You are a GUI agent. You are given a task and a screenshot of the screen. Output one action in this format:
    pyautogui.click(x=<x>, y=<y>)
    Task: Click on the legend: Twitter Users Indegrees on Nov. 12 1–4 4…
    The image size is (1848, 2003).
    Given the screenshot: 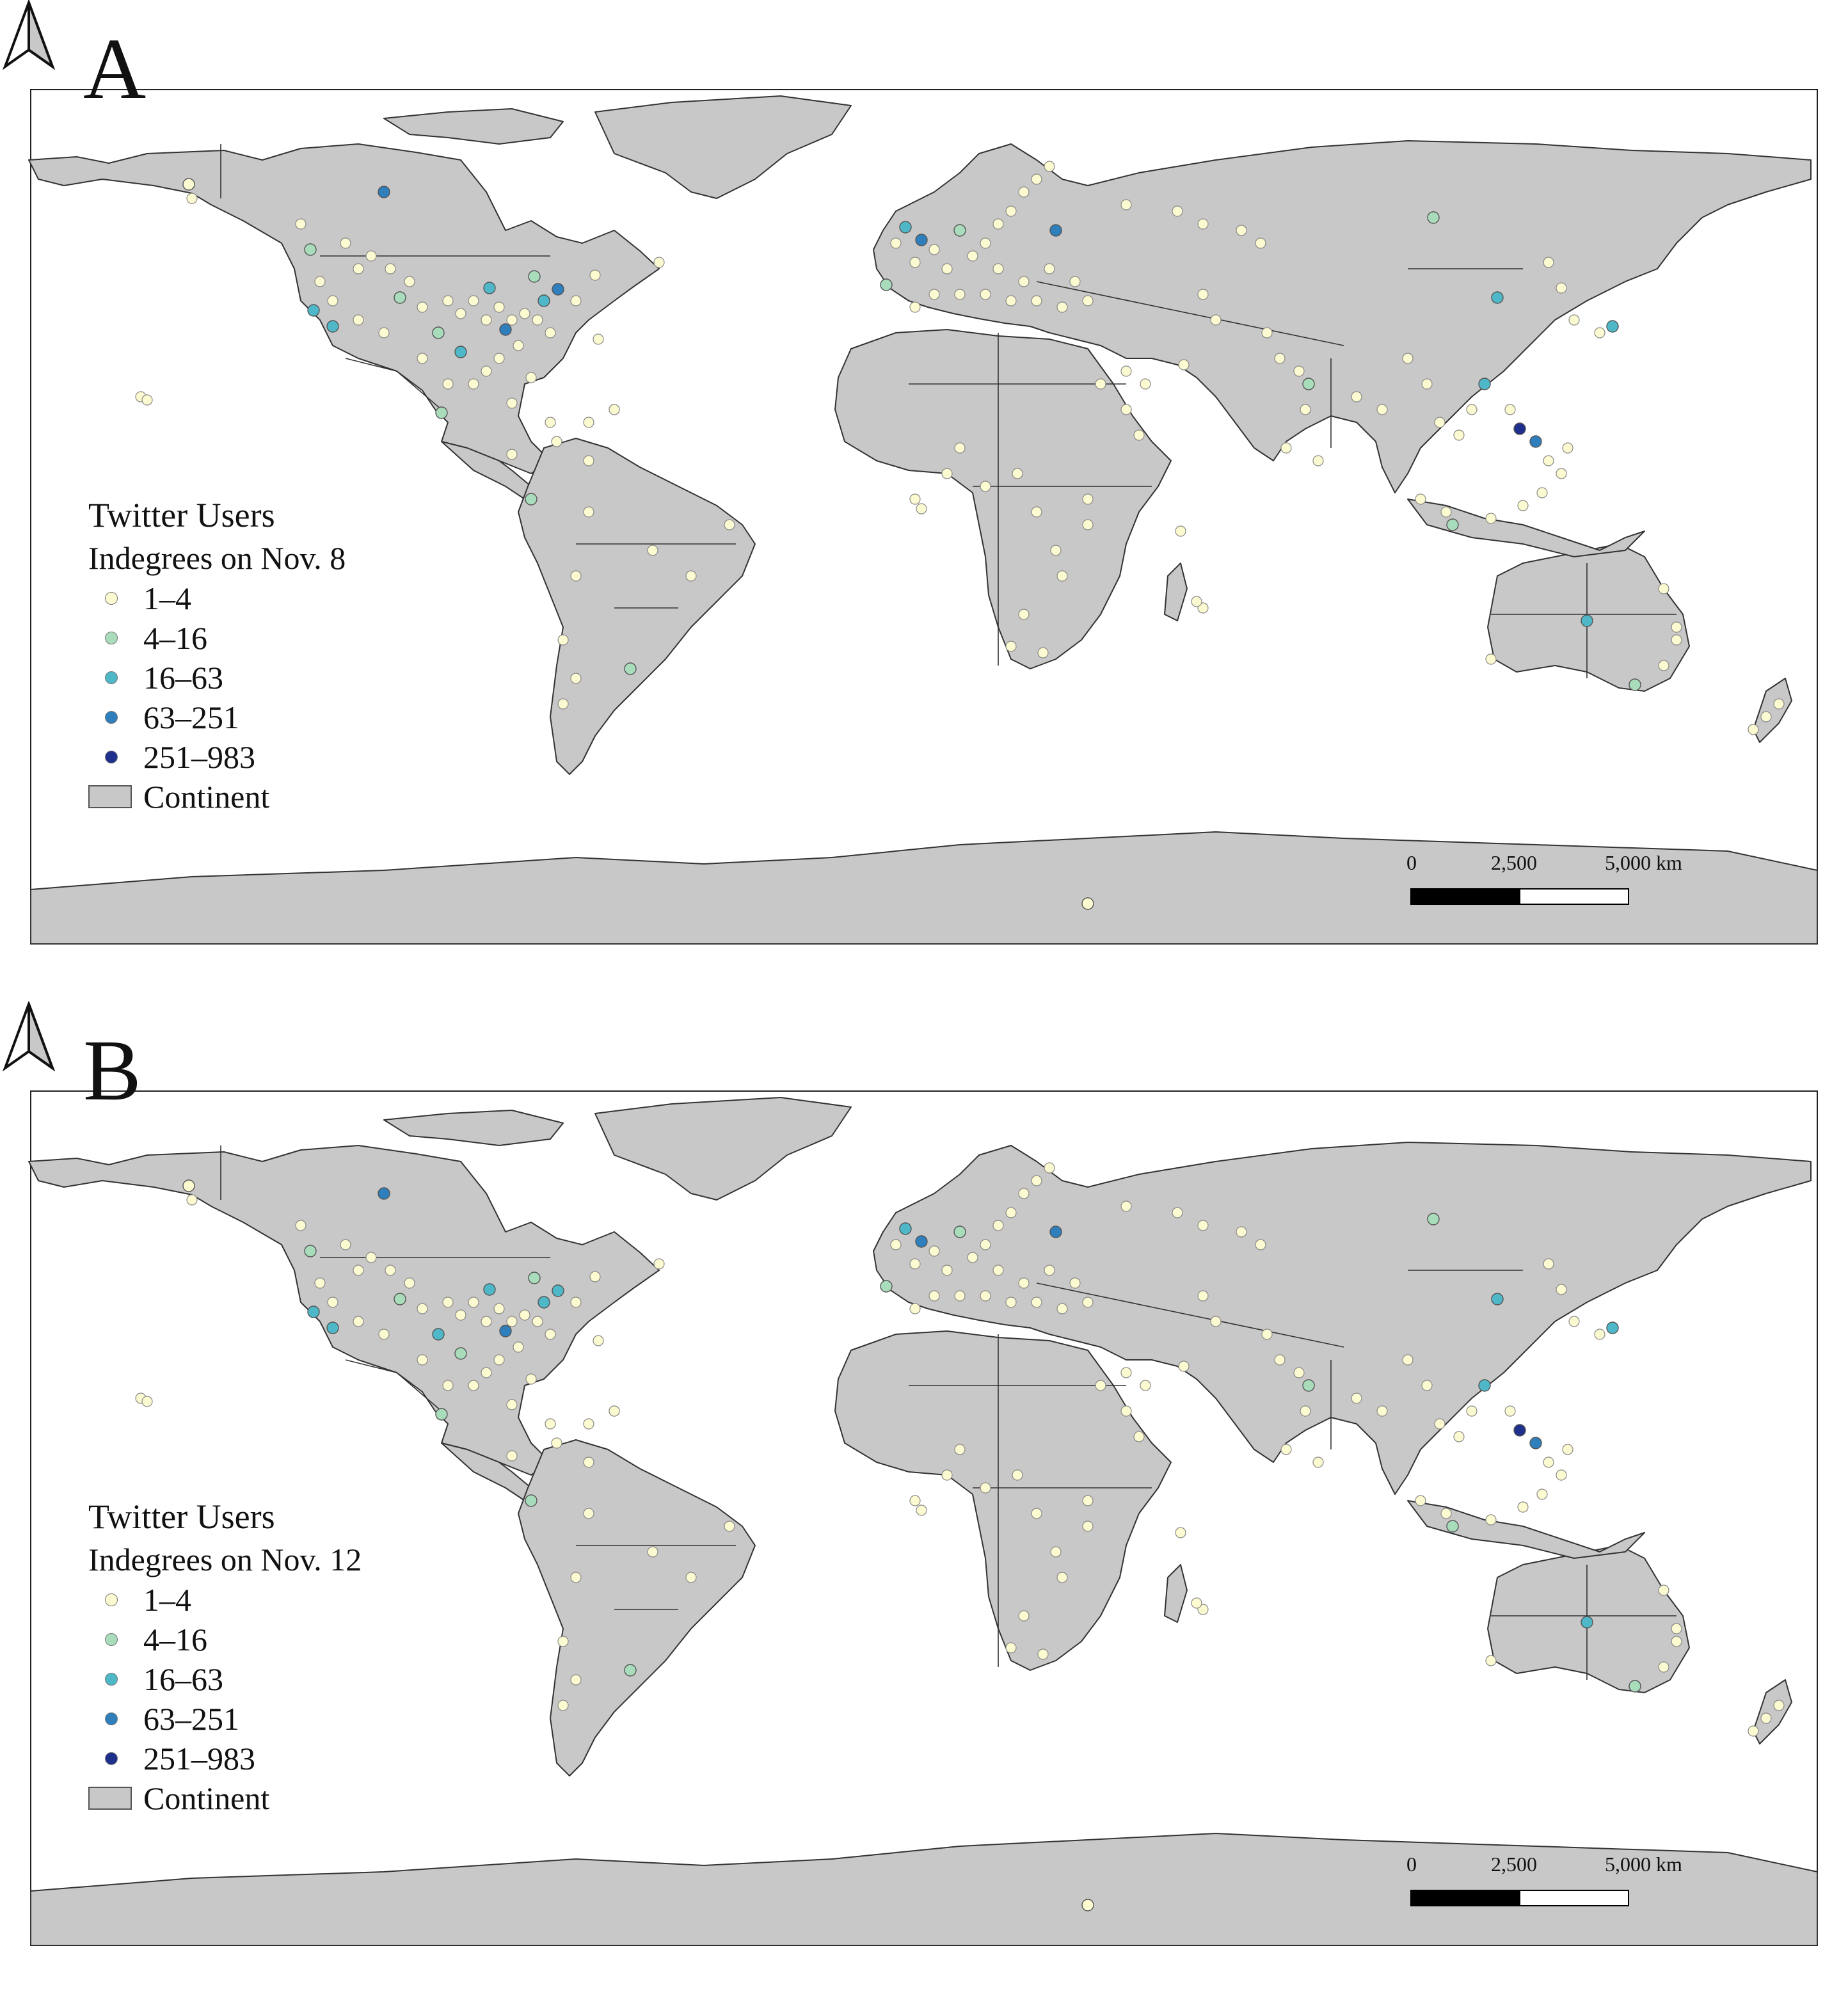 What is the action you would take?
    pyautogui.click(x=256, y=1656)
    